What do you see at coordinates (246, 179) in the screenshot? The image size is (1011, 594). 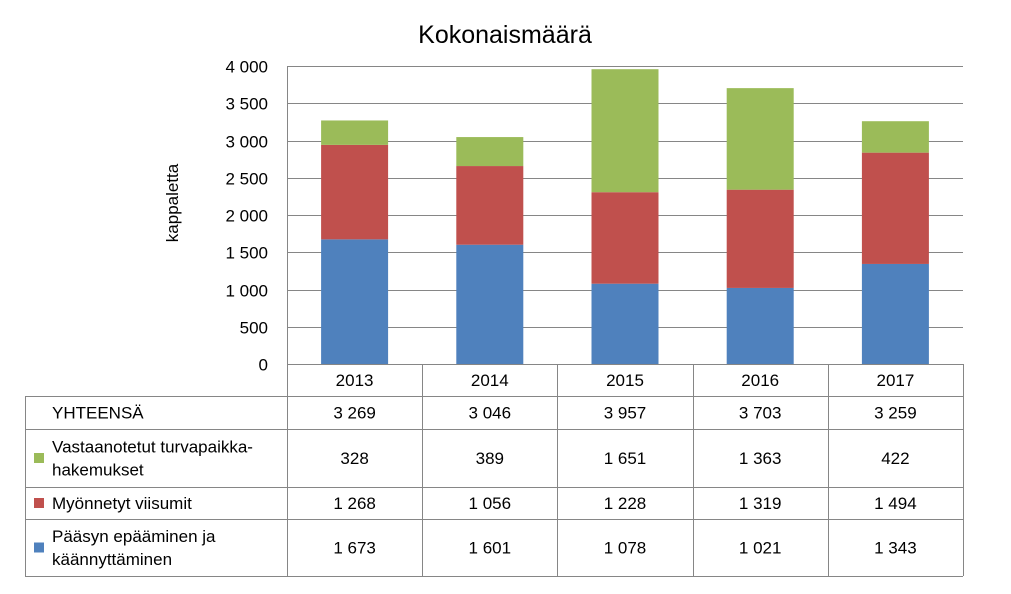 I see `y-tick-label: 2 500` at bounding box center [246, 179].